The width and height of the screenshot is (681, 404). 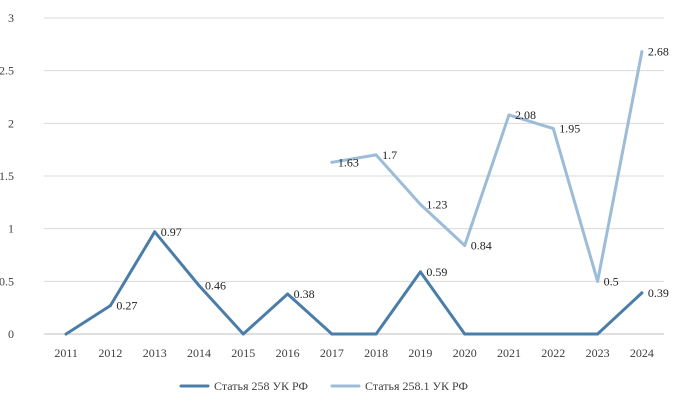 I want to click on x-tick-label: 2015, so click(x=243, y=353).